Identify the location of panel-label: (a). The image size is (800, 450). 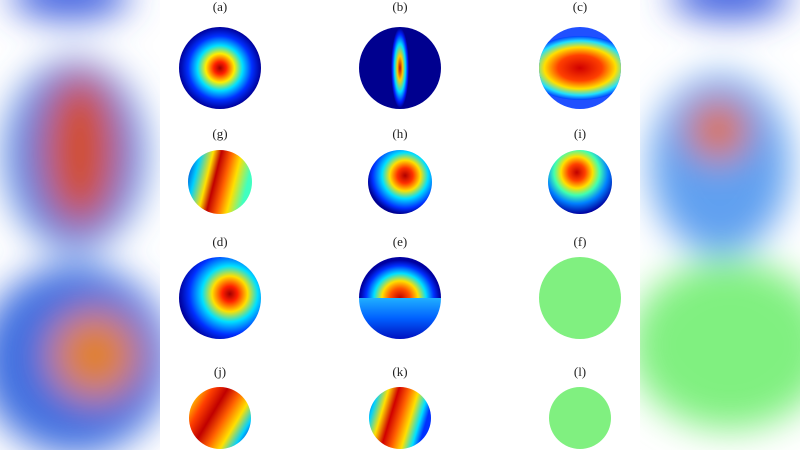
(220, 7).